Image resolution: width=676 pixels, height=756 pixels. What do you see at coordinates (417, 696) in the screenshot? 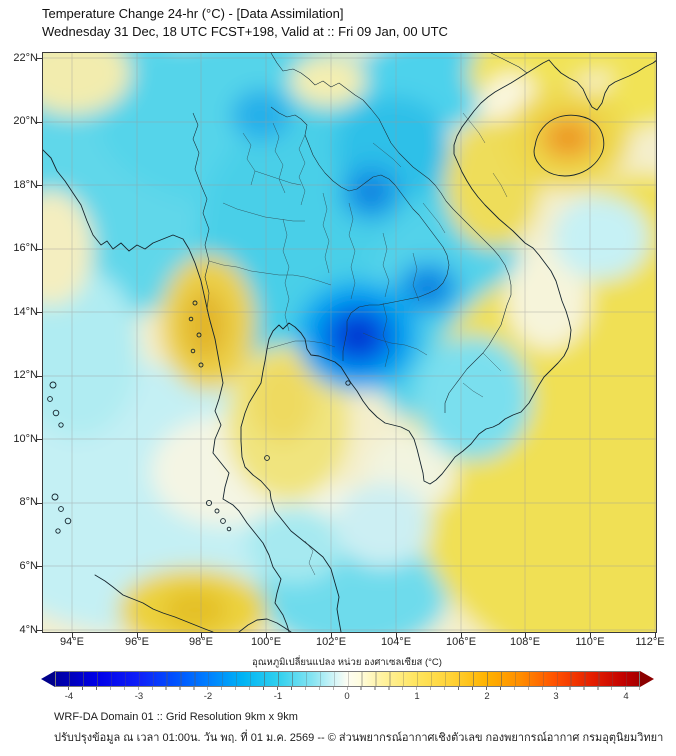
I see `colorbar-tick-label: 1` at bounding box center [417, 696].